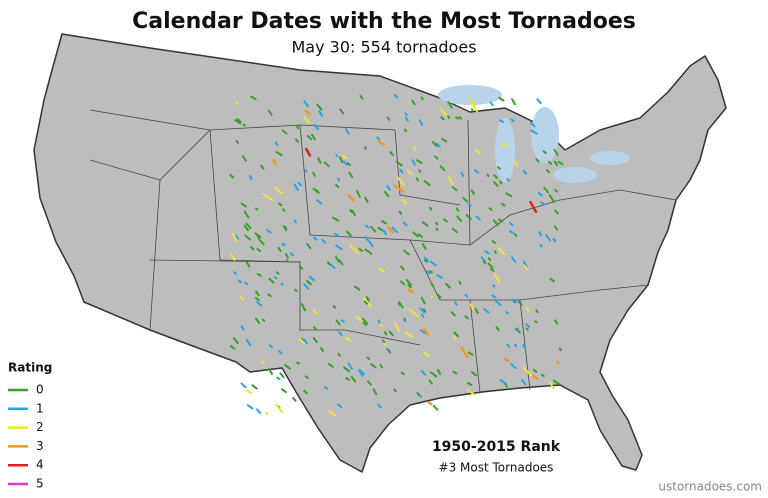 The width and height of the screenshot is (768, 498). What do you see at coordinates (30, 426) in the screenshot?
I see `legend: Rating 0 1 2 3 4 5` at bounding box center [30, 426].